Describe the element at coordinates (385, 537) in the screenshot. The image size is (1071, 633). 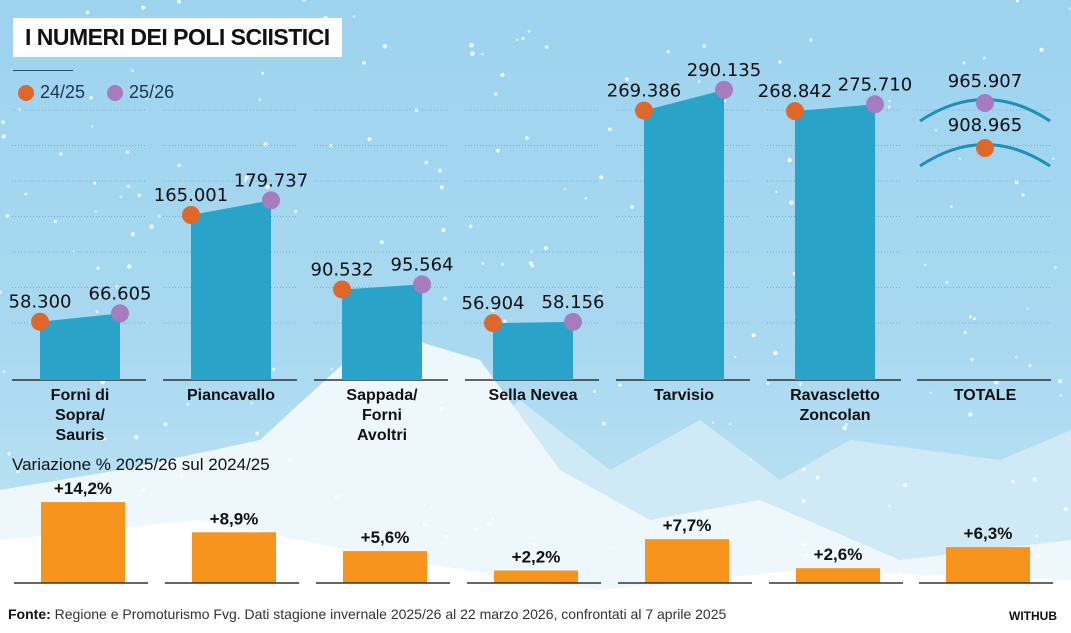
I see `change-label: +5,6%` at that location.